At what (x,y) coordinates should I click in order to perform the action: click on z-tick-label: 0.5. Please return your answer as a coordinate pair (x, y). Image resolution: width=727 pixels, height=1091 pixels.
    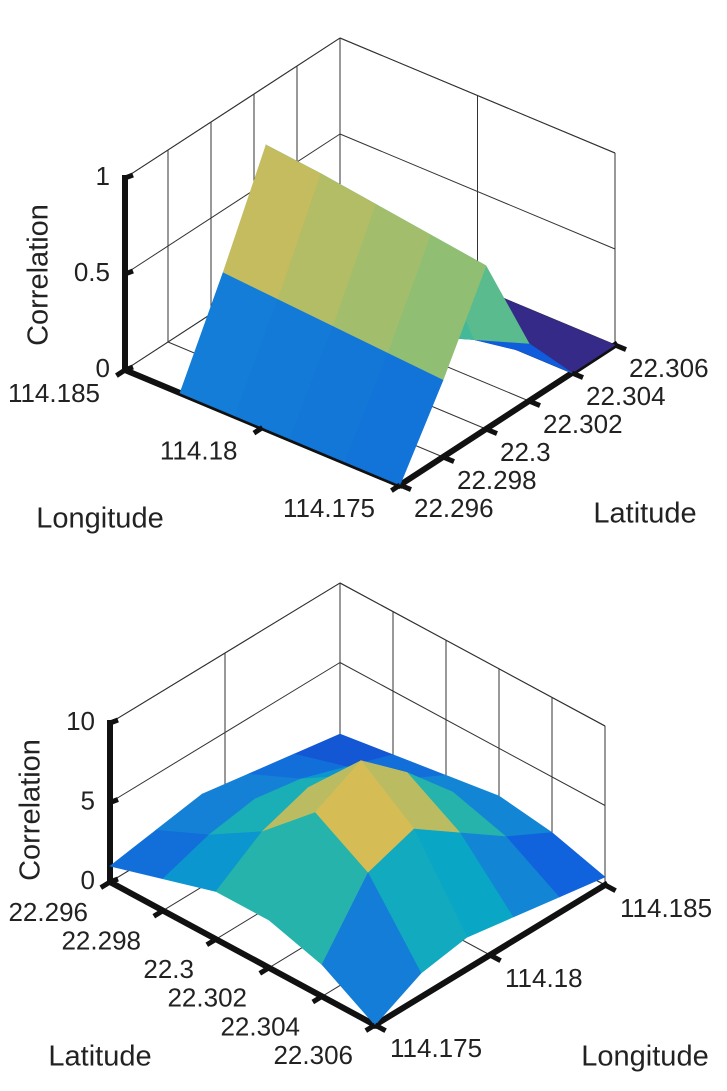
    Looking at the image, I should click on (92, 272).